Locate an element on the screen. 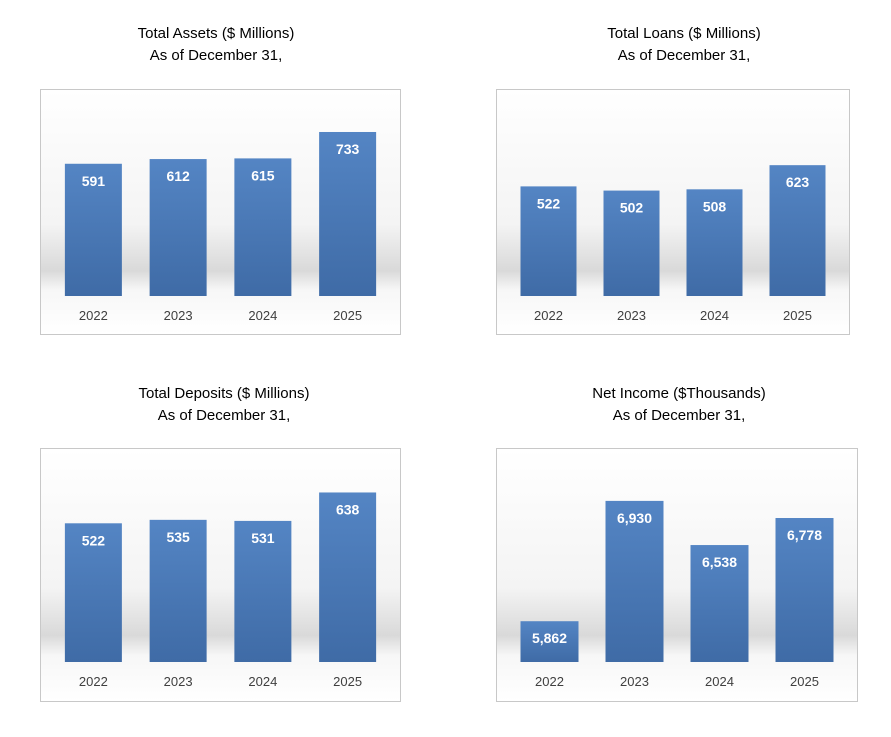  data-label-2025: 6,778 is located at coordinates (804, 535).